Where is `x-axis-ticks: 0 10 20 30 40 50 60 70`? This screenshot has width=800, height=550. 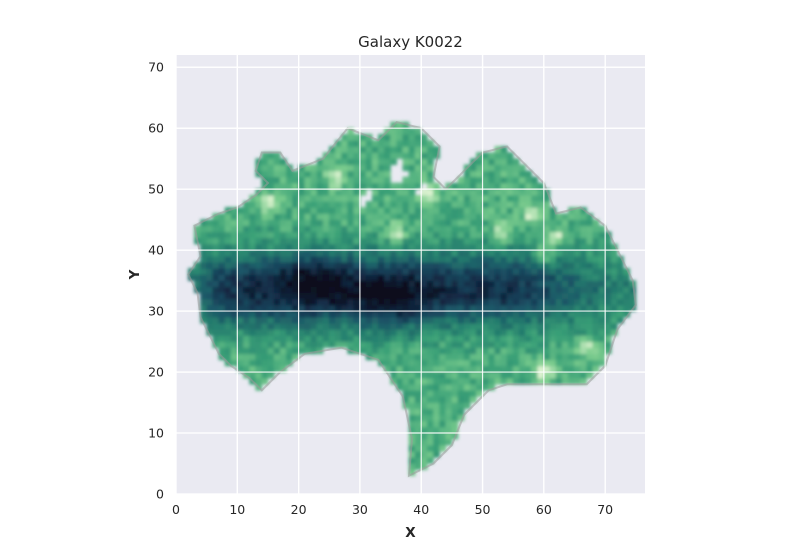
x-axis-ticks: 0 10 20 30 40 50 60 70 is located at coordinates (392, 509).